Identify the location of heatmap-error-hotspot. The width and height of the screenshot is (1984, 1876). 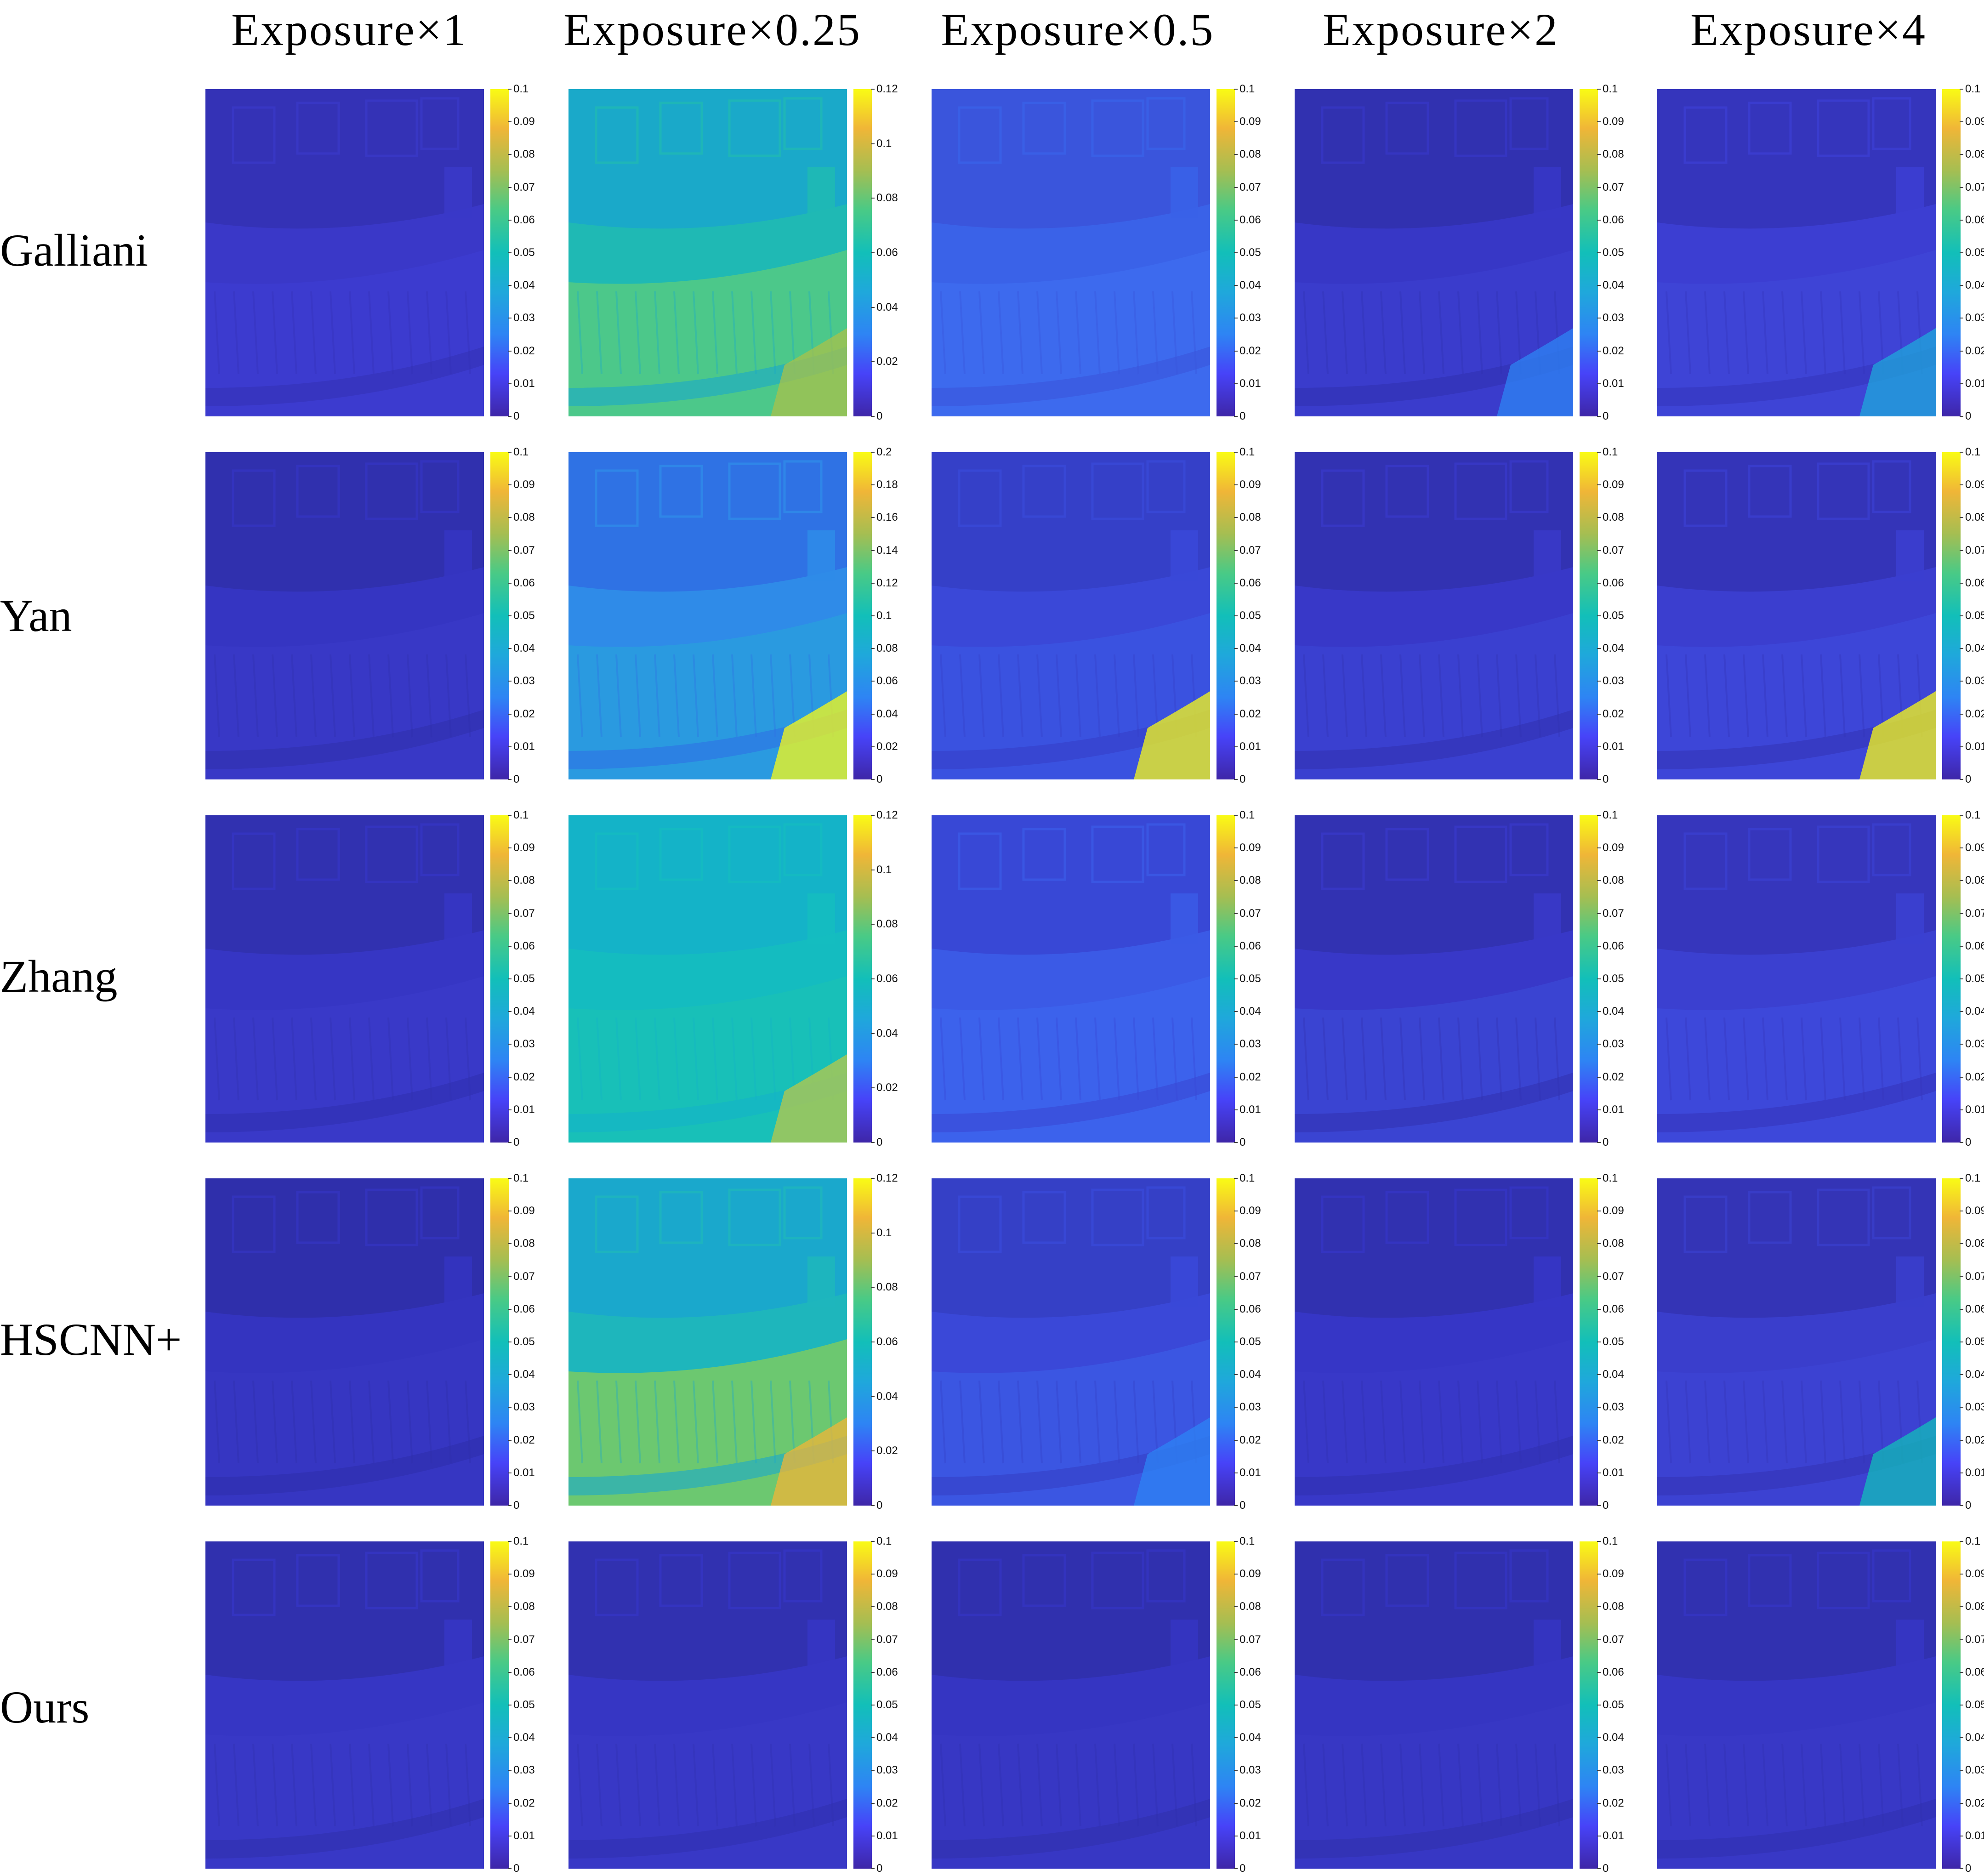
(809, 1098).